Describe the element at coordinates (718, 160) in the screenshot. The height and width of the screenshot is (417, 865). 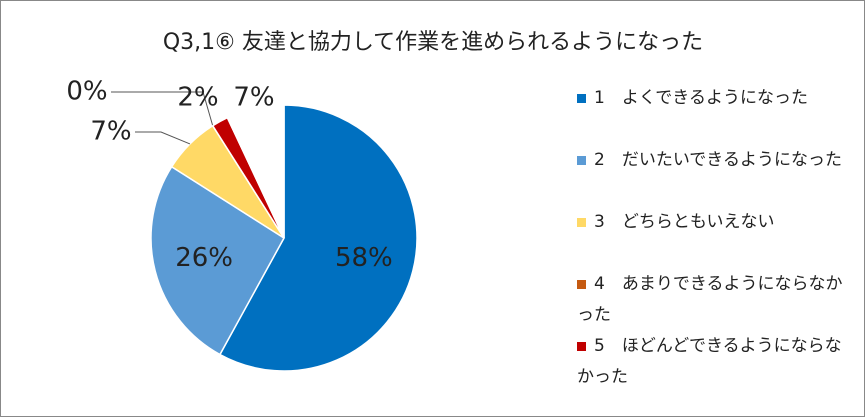
I see `legend-label: 2 だいたいできるようになった` at that location.